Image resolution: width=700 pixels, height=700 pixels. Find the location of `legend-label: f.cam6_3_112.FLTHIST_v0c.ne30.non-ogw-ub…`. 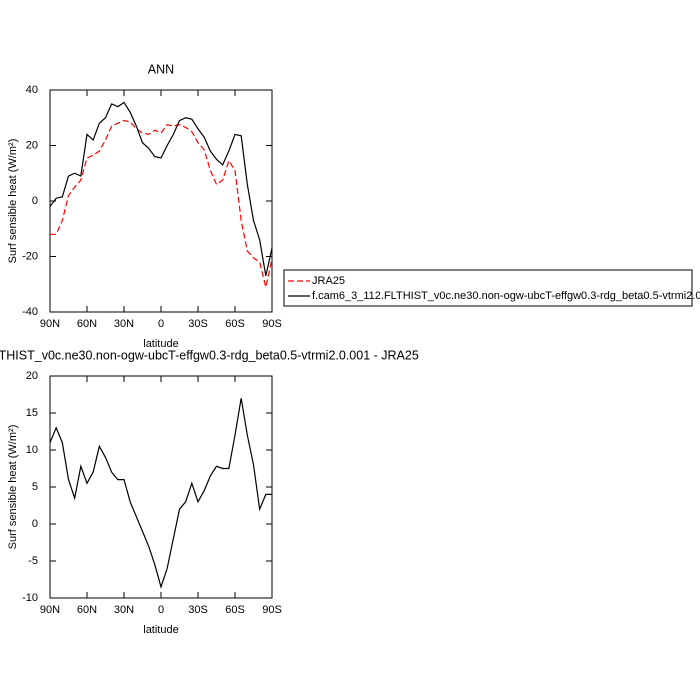

legend-label: f.cam6_3_112.FLTHIST_v0c.ne30.non-ogw-ub… is located at coordinates (506, 296).